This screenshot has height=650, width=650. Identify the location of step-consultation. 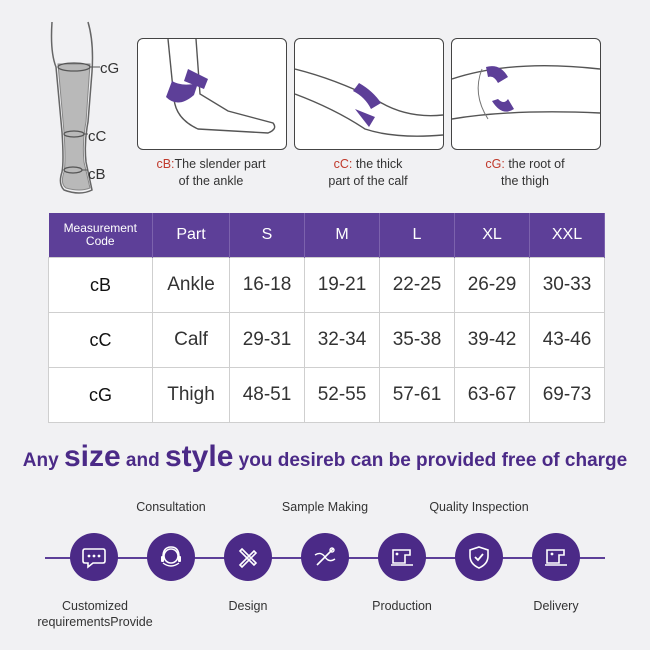
(171, 557).